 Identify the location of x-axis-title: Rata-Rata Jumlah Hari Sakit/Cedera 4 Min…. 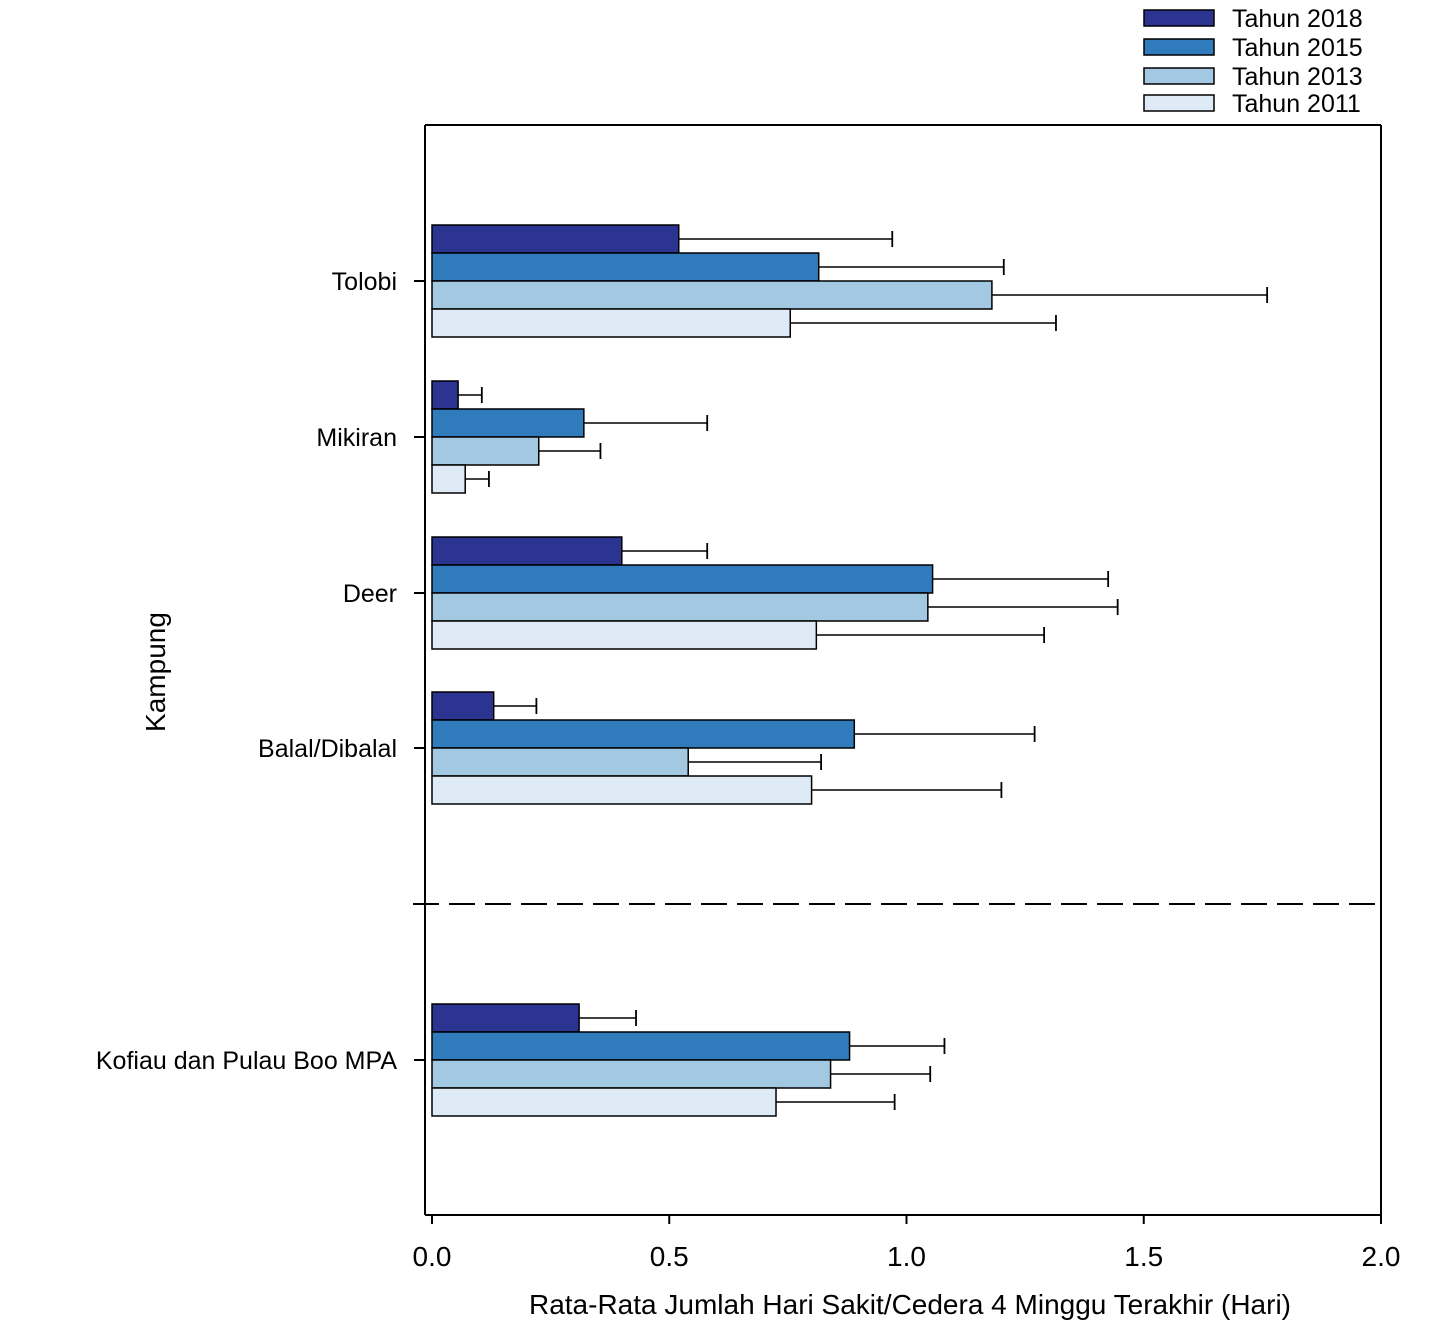
(910, 1304).